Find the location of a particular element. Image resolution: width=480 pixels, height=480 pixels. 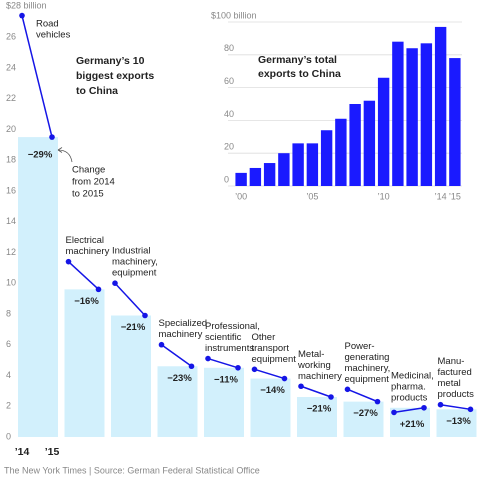

chart-title: biggest exports is located at coordinates (115, 76).